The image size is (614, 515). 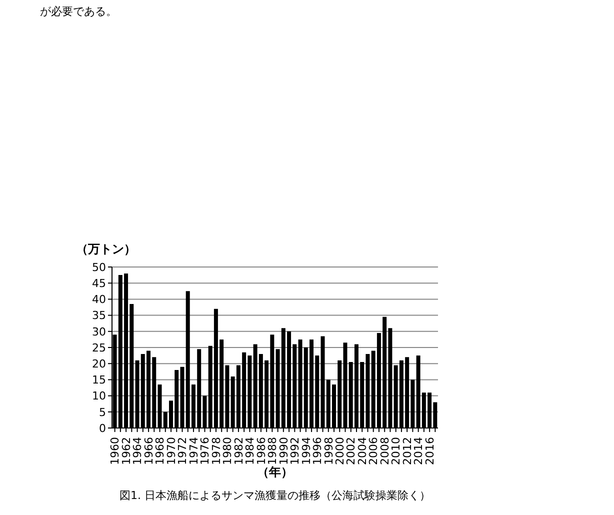 What do you see at coordinates (283, 451) in the screenshot?
I see `x-tick-label: 1990` at bounding box center [283, 451].